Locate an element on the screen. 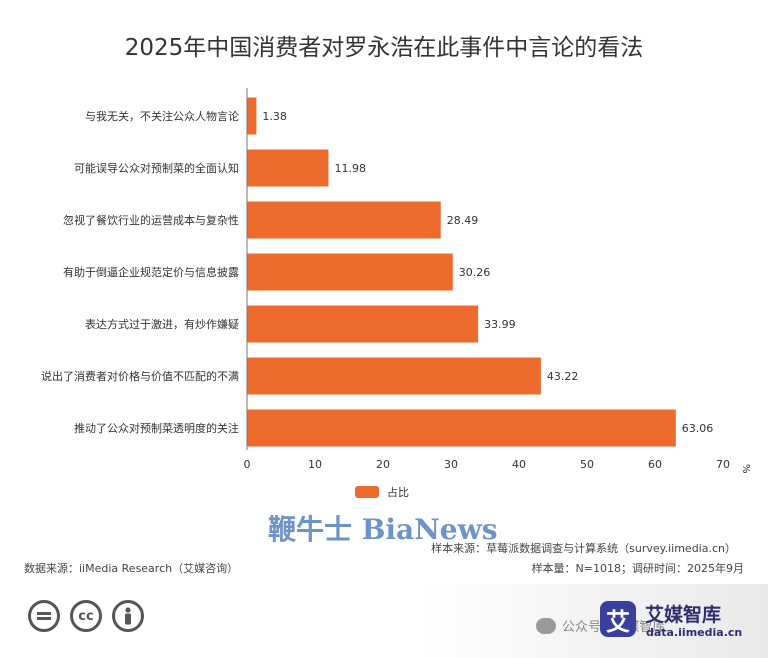 The width and height of the screenshot is (768, 658). cc-icon: cc is located at coordinates (86, 616).